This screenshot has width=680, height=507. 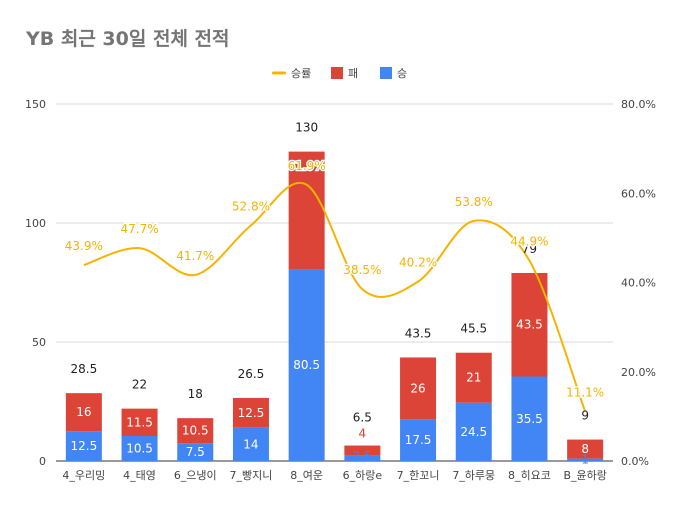 I want to click on loss-value-label: 21, so click(x=473, y=378).